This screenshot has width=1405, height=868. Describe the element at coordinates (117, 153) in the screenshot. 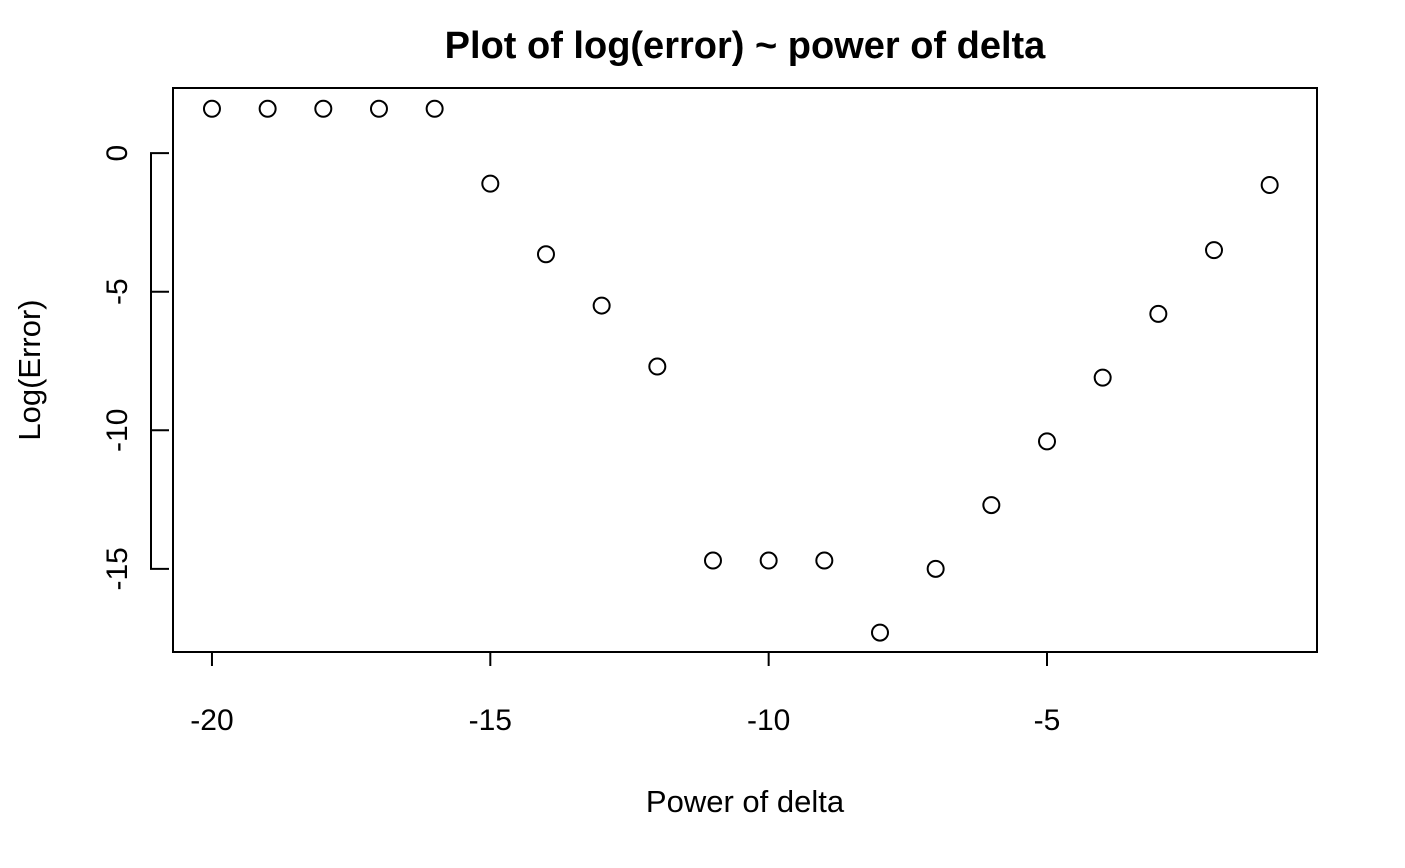

I see `y-tick-label: 0` at that location.